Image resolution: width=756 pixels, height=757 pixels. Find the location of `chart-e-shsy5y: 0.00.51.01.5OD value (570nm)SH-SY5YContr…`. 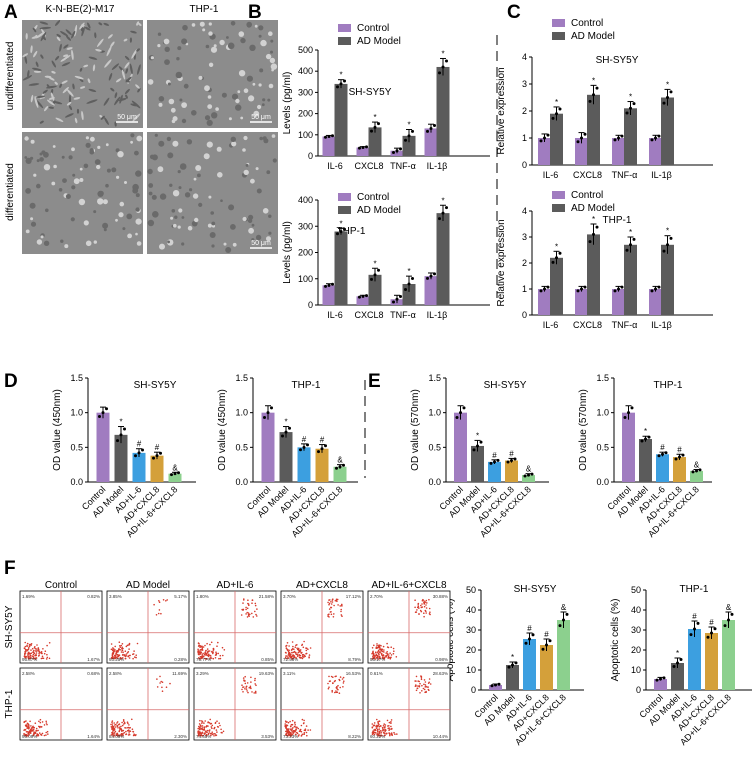

chart-e-shsy5y: 0.00.51.01.5OD value (570nm)SH-SY5YContr… is located at coordinates (479, 456).